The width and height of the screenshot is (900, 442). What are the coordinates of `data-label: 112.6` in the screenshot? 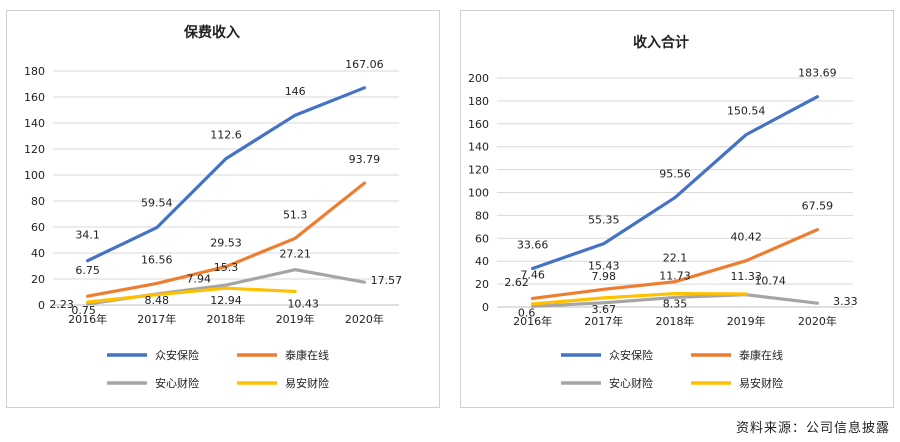 It's located at (226, 135).